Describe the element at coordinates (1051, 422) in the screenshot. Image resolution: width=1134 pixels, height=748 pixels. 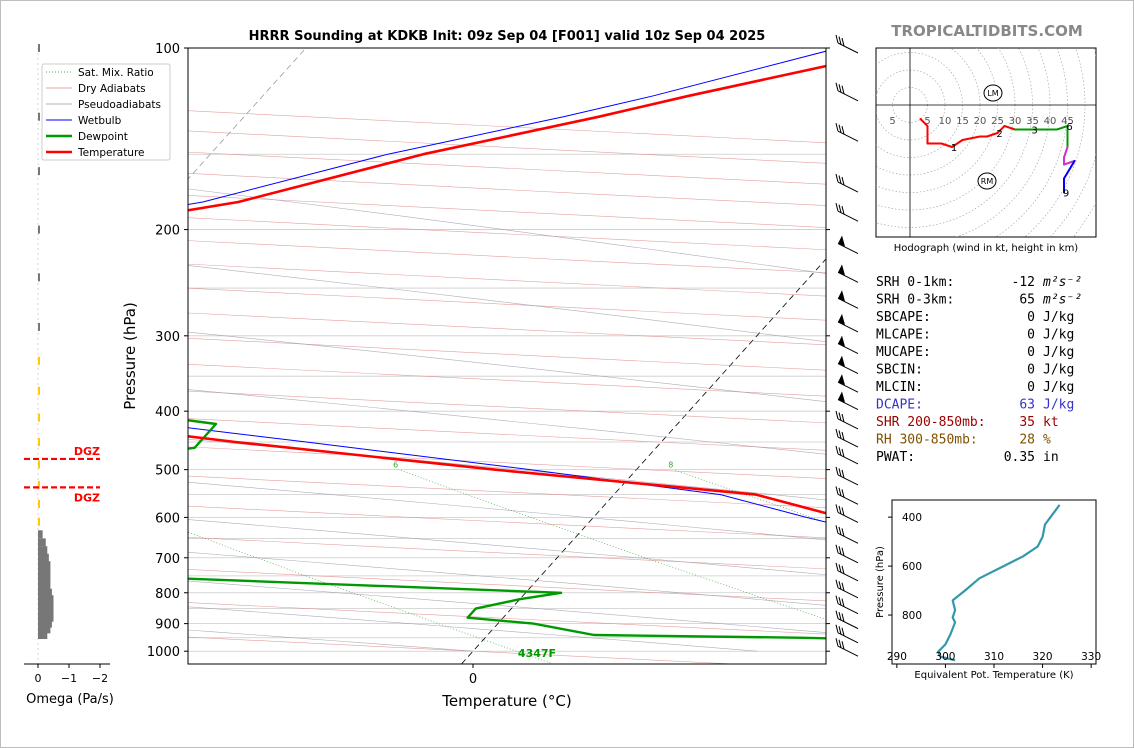
I see `param-unit: kt` at that location.